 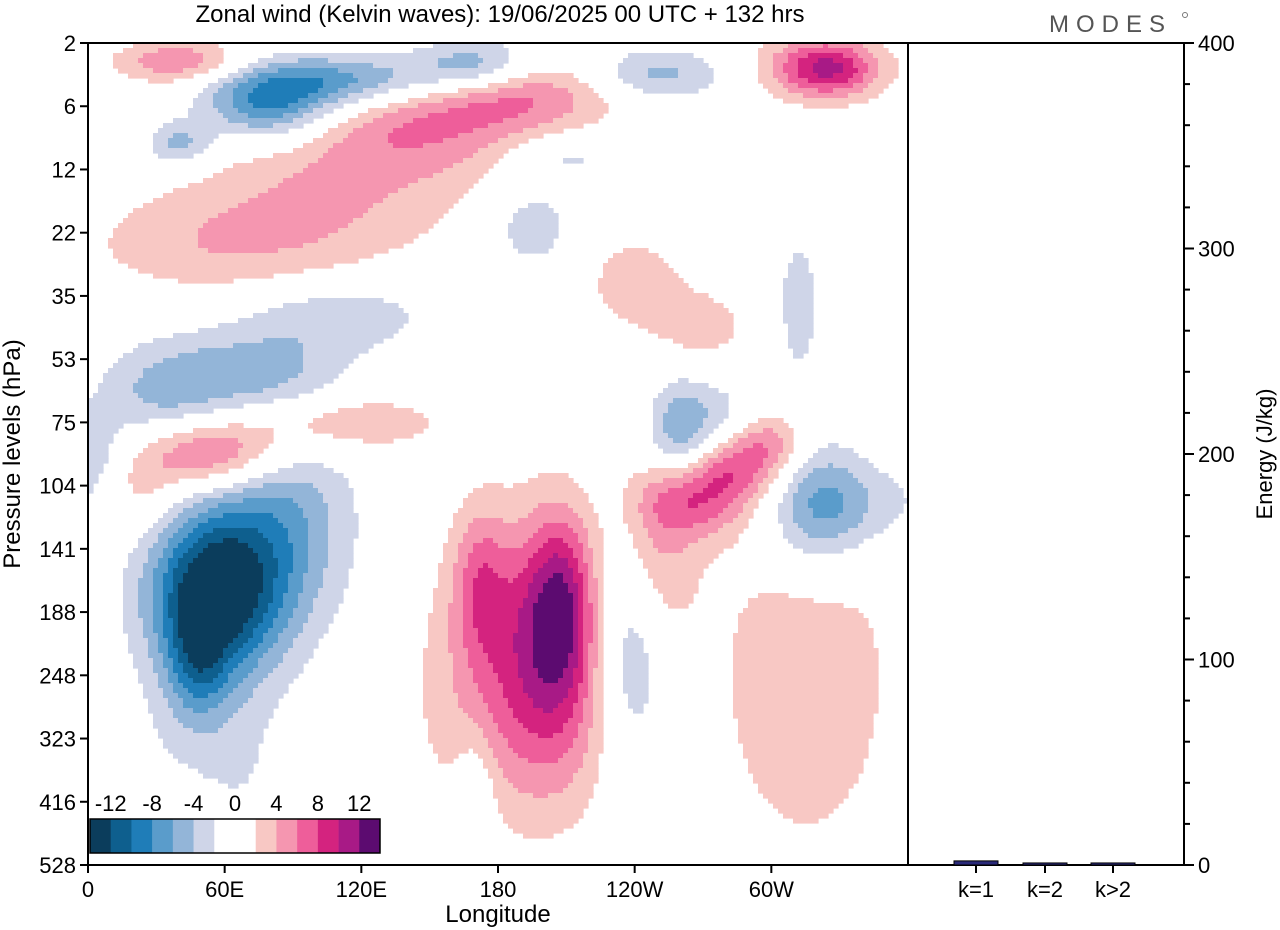 I want to click on energy-tick-label: 100, so click(x=1216, y=660).